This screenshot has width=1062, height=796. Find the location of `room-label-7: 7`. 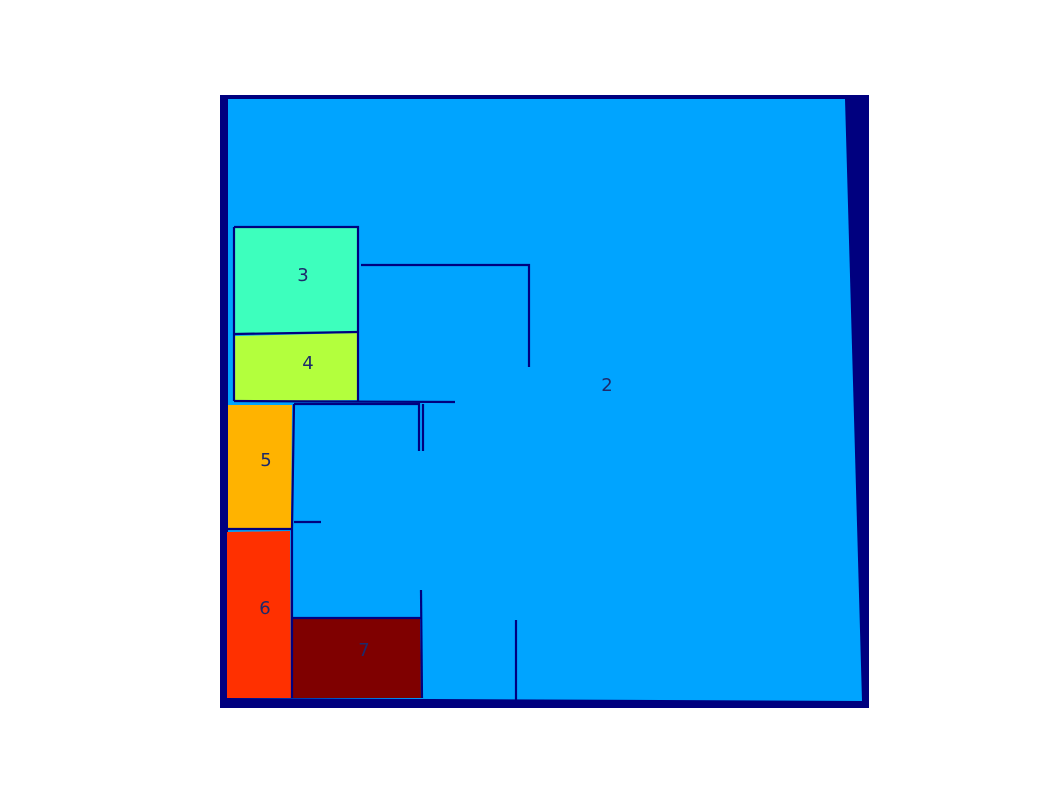

room-label-7: 7 is located at coordinates (363, 650).